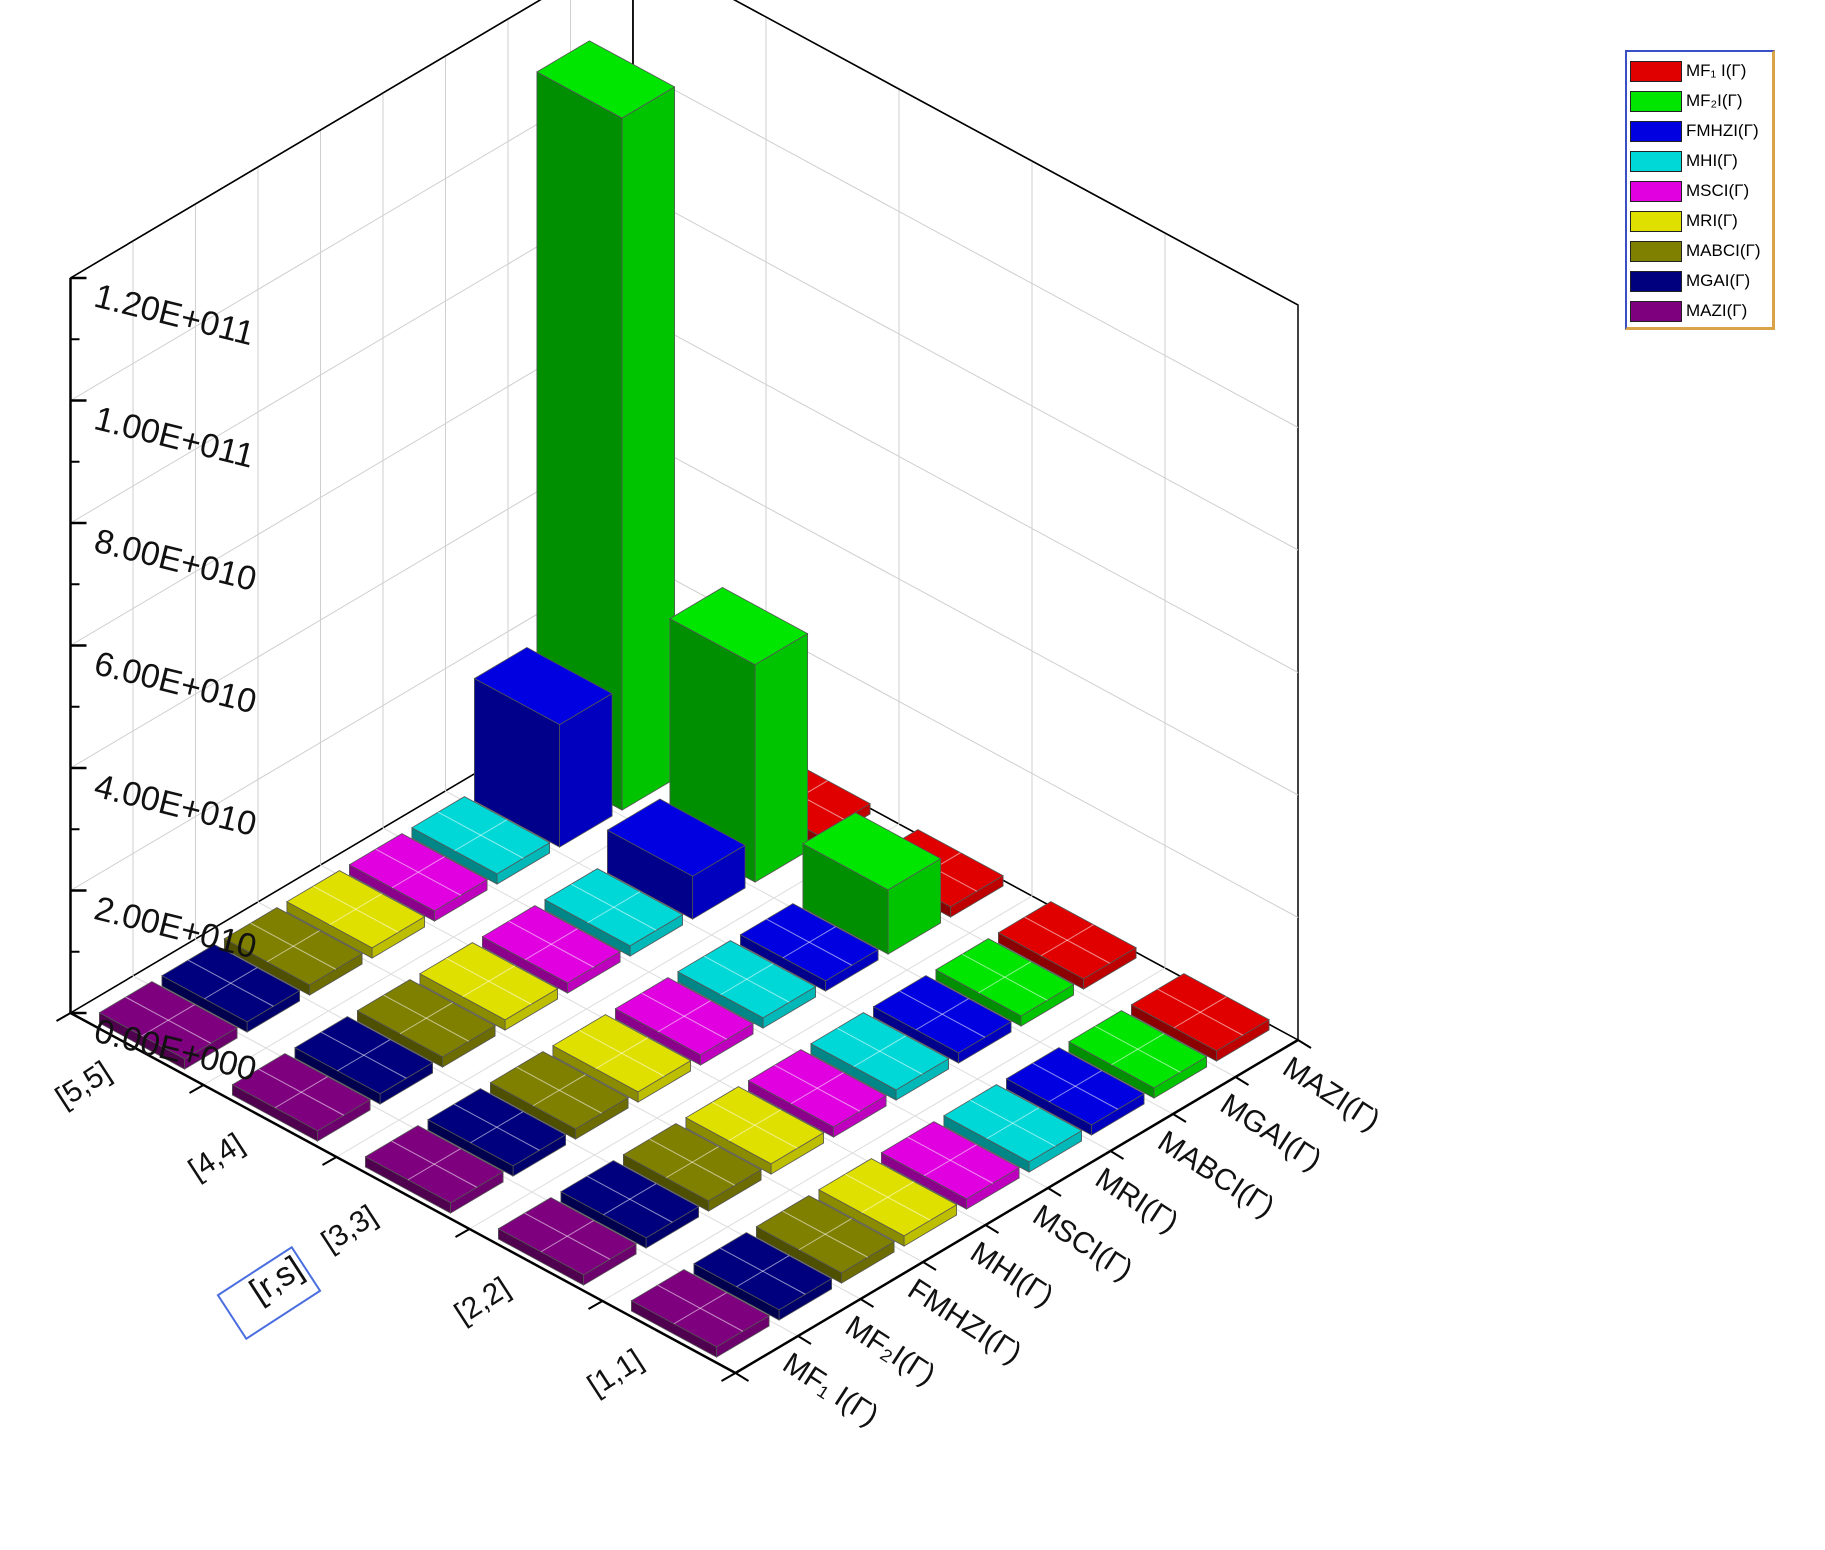 The width and height of the screenshot is (1825, 1550). I want to click on category-tick-label: [2,2], so click(482, 1300).